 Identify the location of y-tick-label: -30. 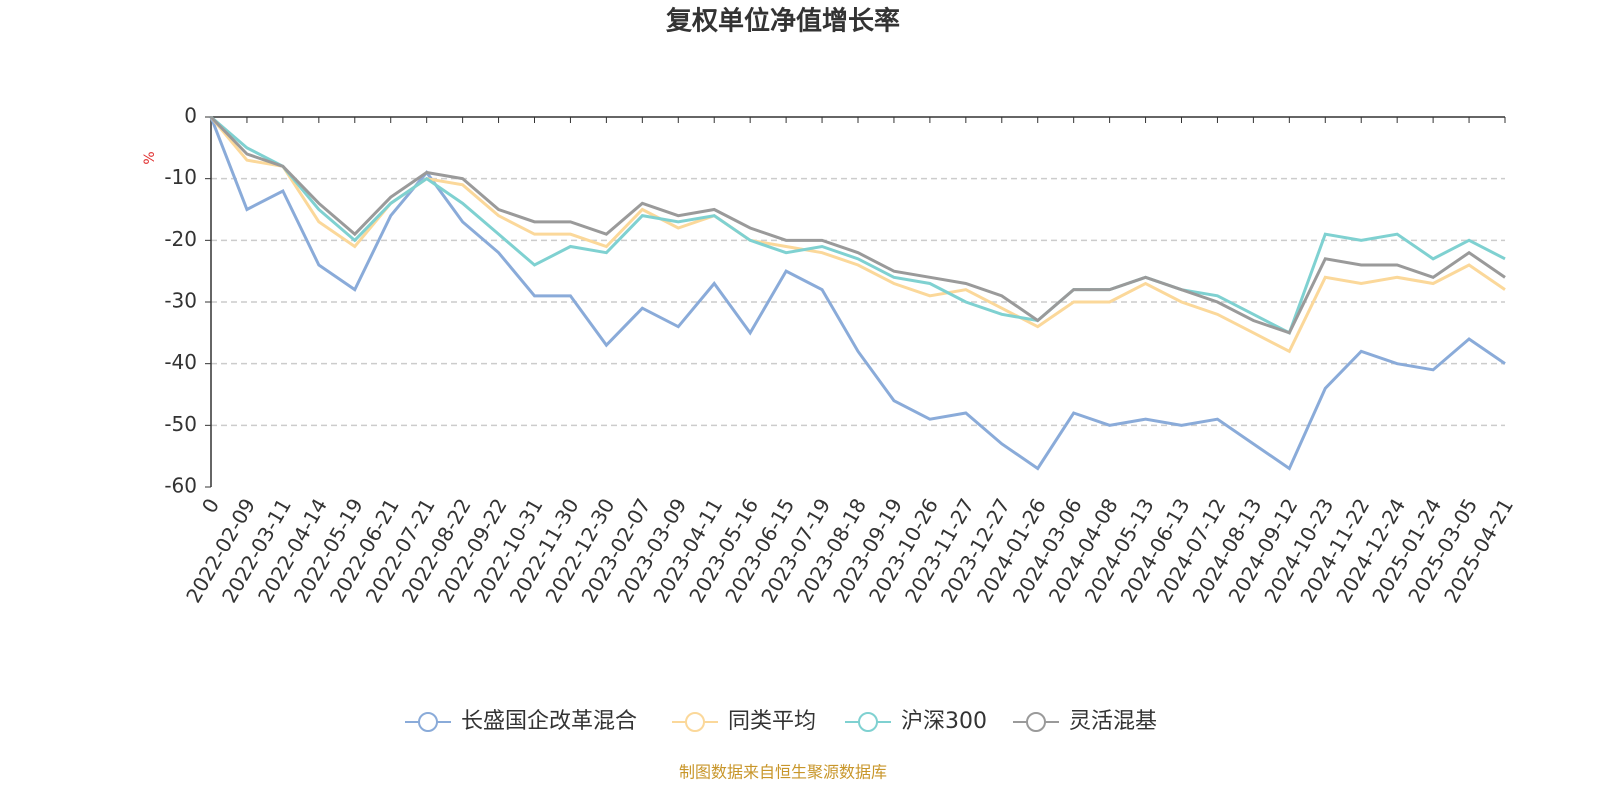
(180, 301).